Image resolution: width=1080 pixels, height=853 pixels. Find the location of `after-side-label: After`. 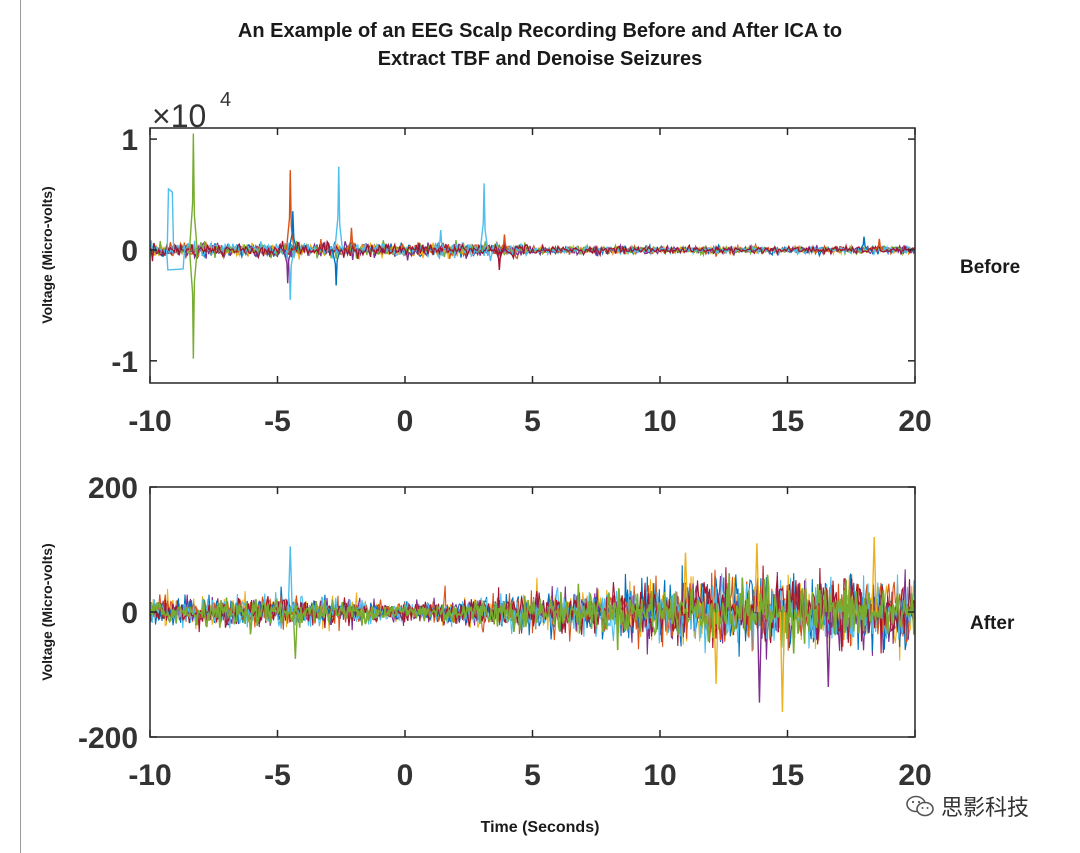

after-side-label: After is located at coordinates (992, 623).